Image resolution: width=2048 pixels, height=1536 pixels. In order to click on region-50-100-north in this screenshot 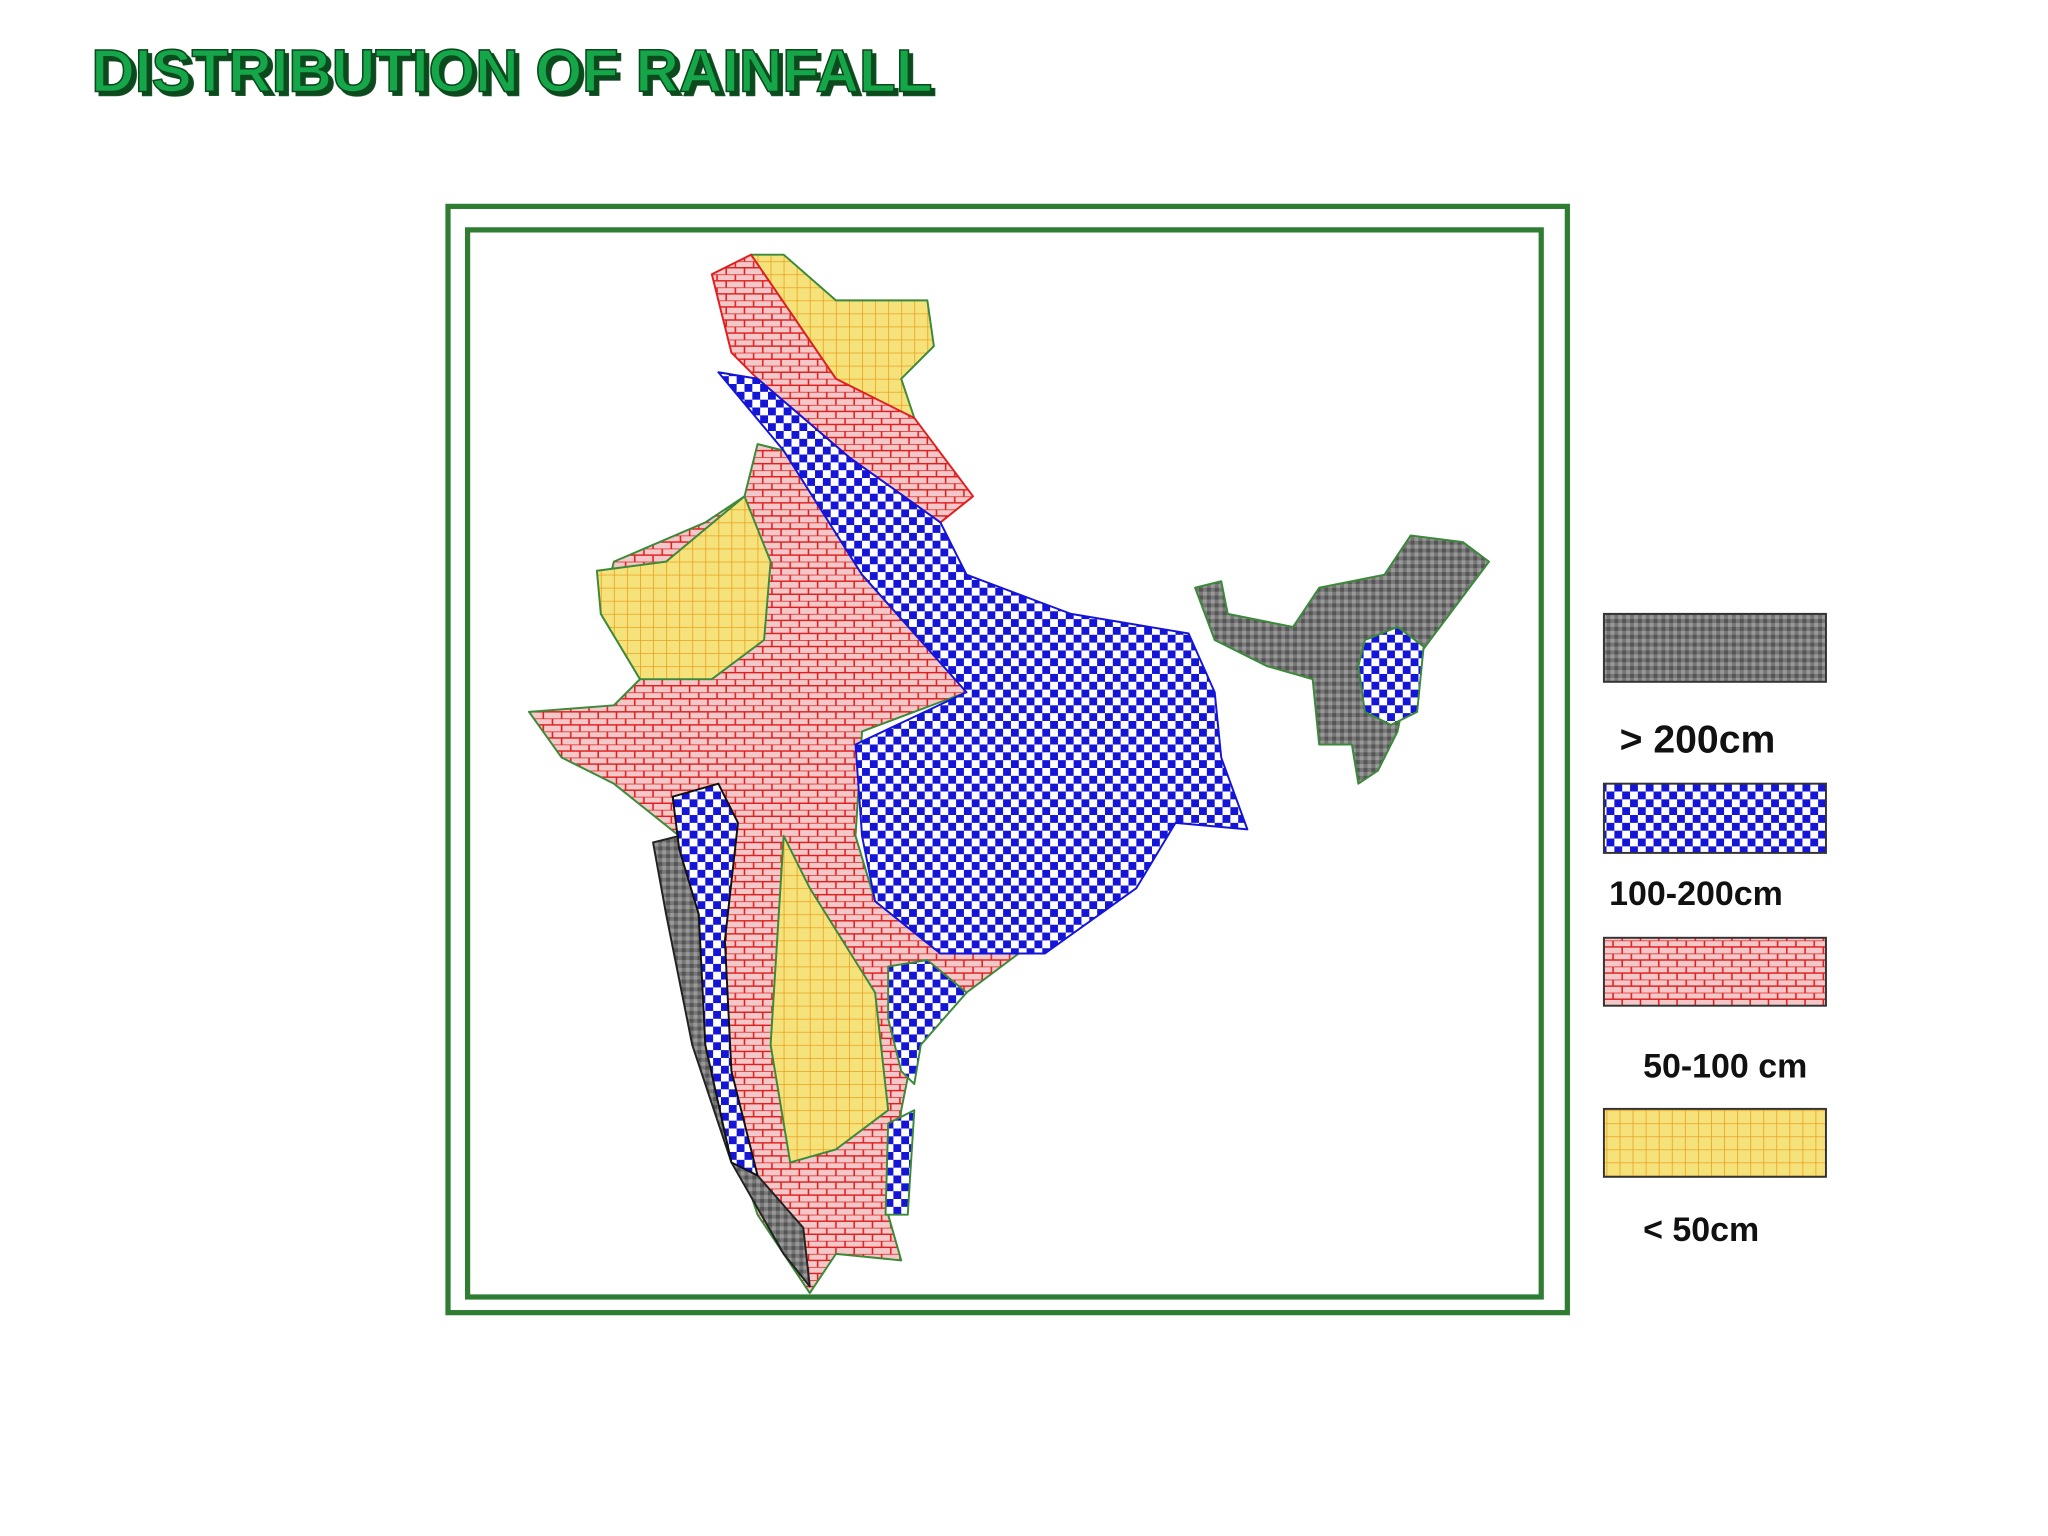, I will do `click(842, 388)`.